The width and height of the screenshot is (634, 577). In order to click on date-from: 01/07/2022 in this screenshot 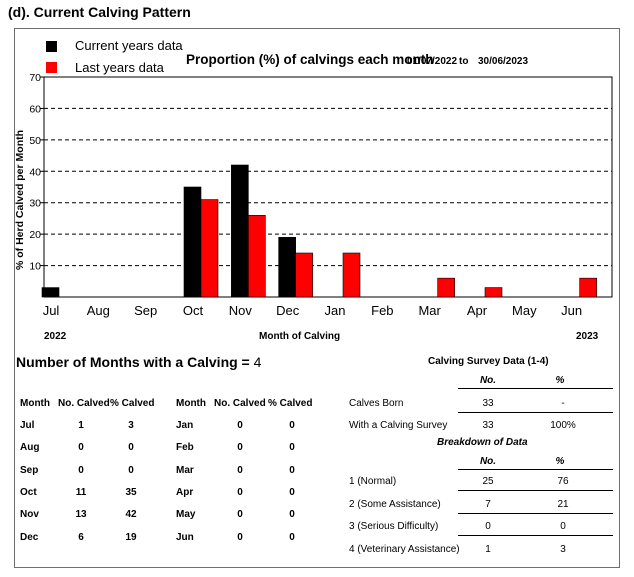, I will do `click(432, 61)`.